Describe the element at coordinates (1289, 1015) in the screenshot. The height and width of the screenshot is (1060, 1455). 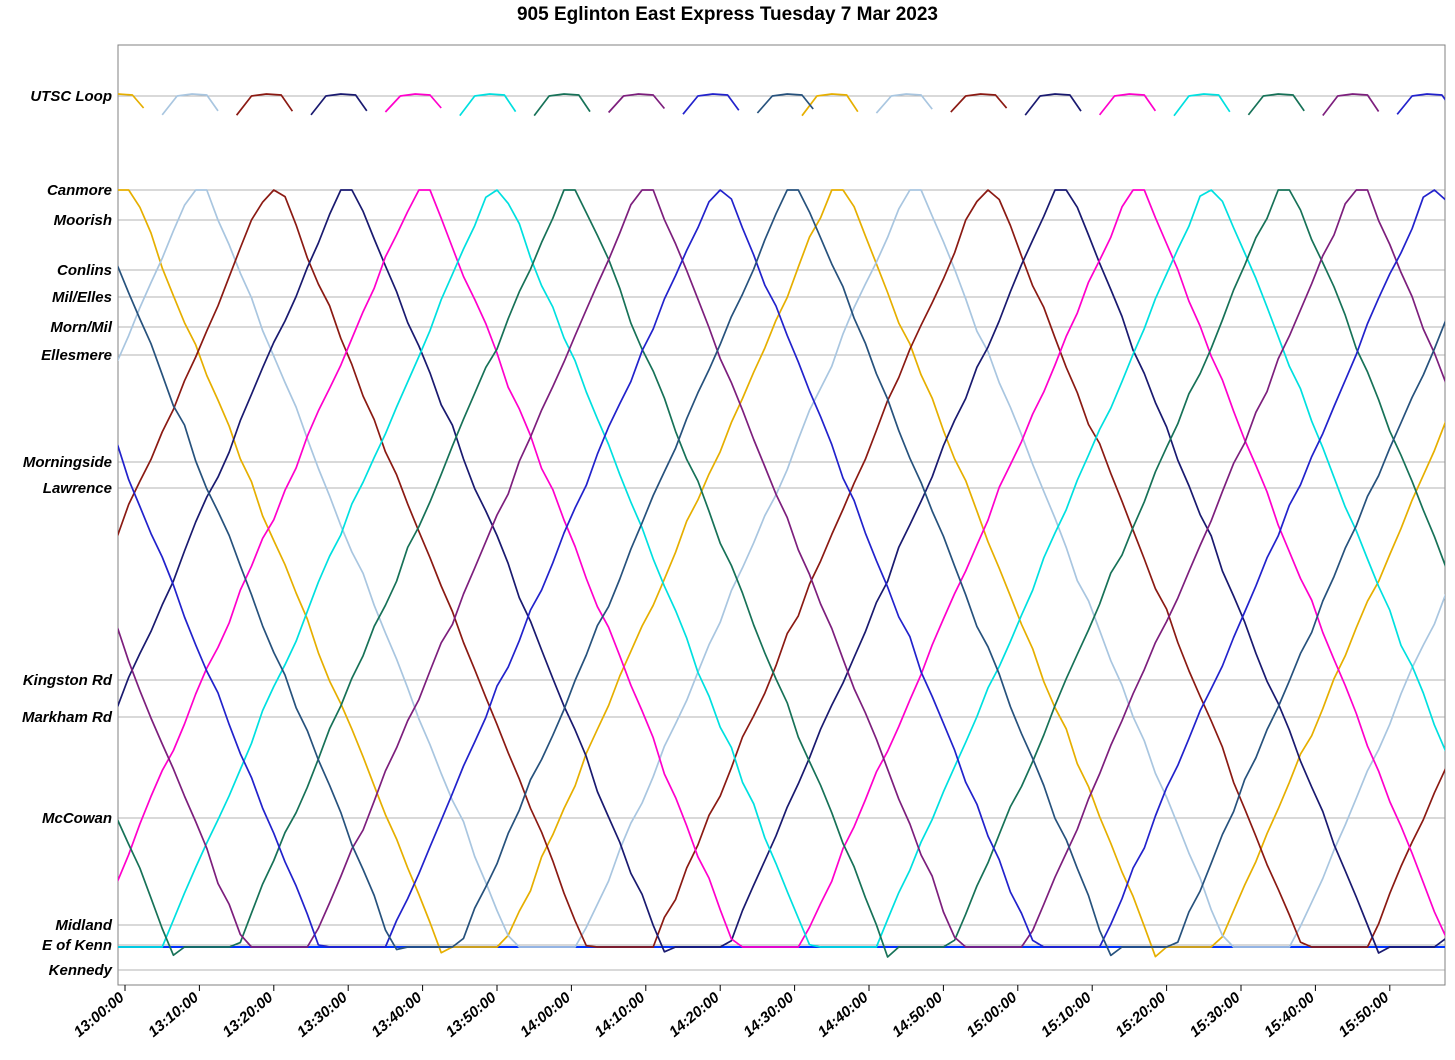
I see `x-tick-label: 15:40:00` at that location.